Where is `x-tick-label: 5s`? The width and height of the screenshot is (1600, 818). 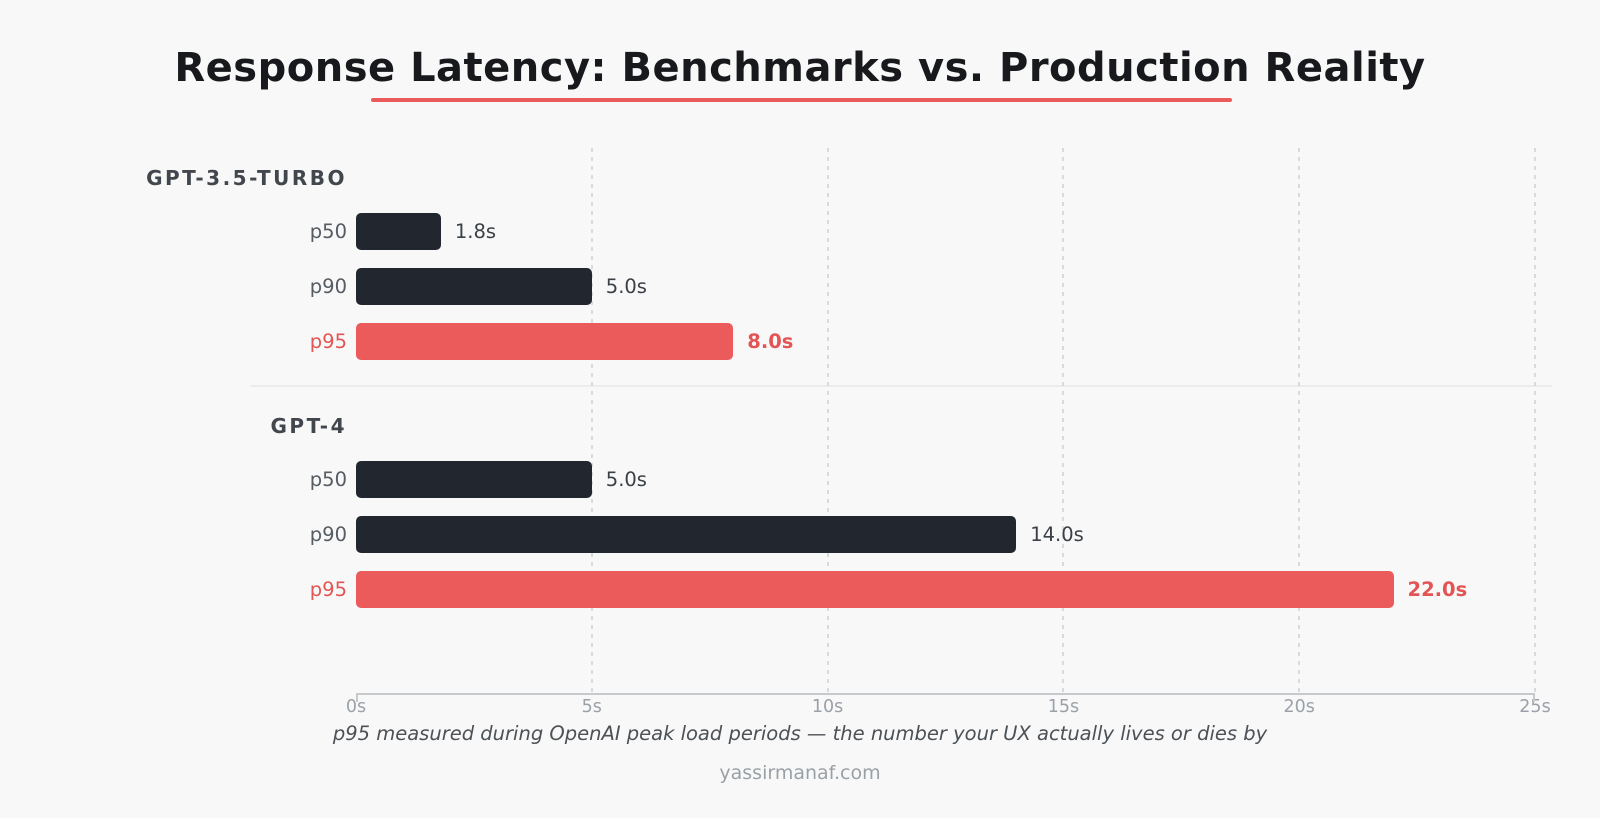 x-tick-label: 5s is located at coordinates (591, 707).